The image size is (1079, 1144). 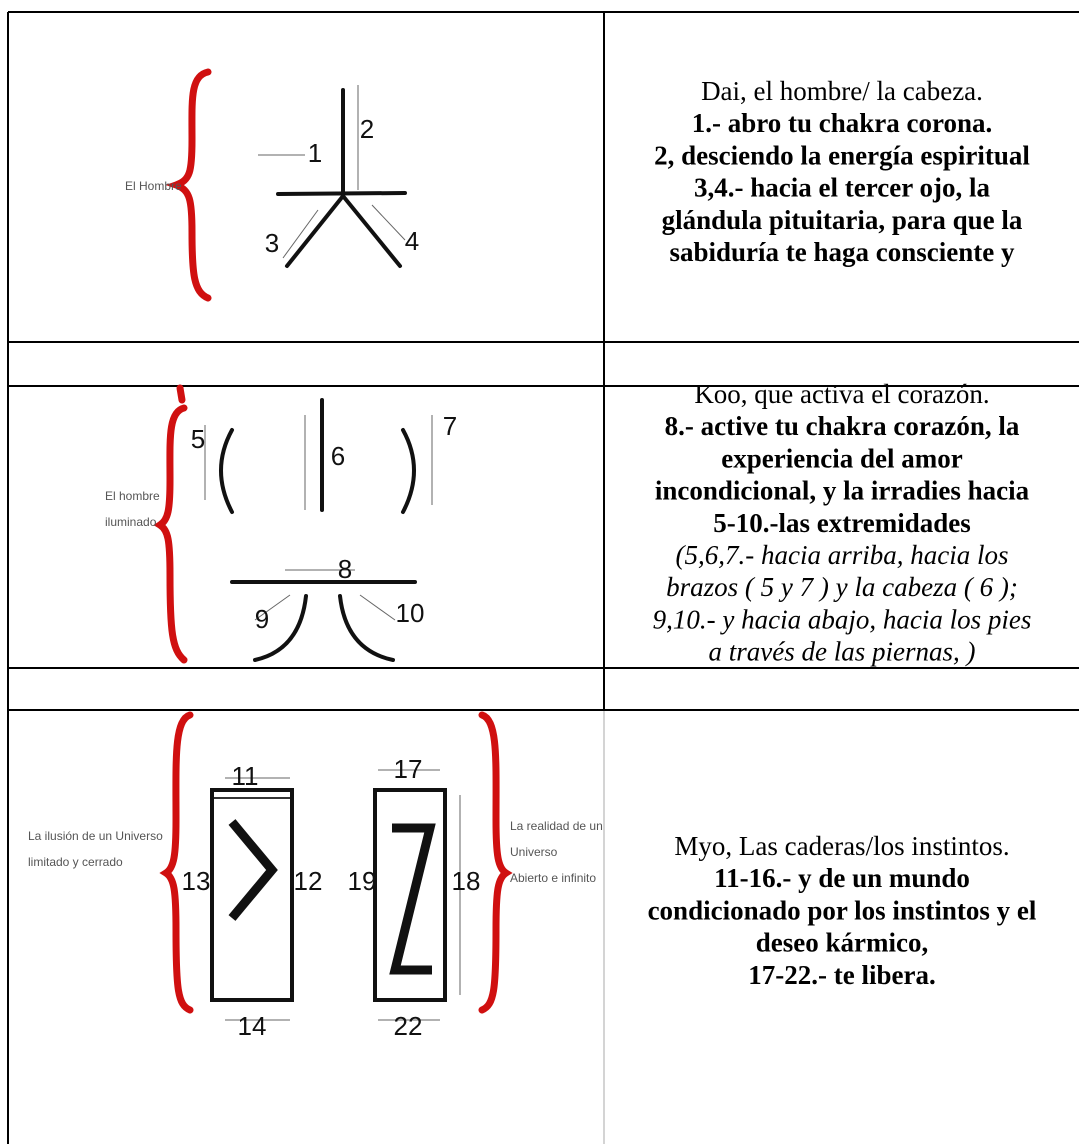 What do you see at coordinates (842, 555) in the screenshot?
I see `cell-note: (5,6,7.- hacia arriba, hacia los` at bounding box center [842, 555].